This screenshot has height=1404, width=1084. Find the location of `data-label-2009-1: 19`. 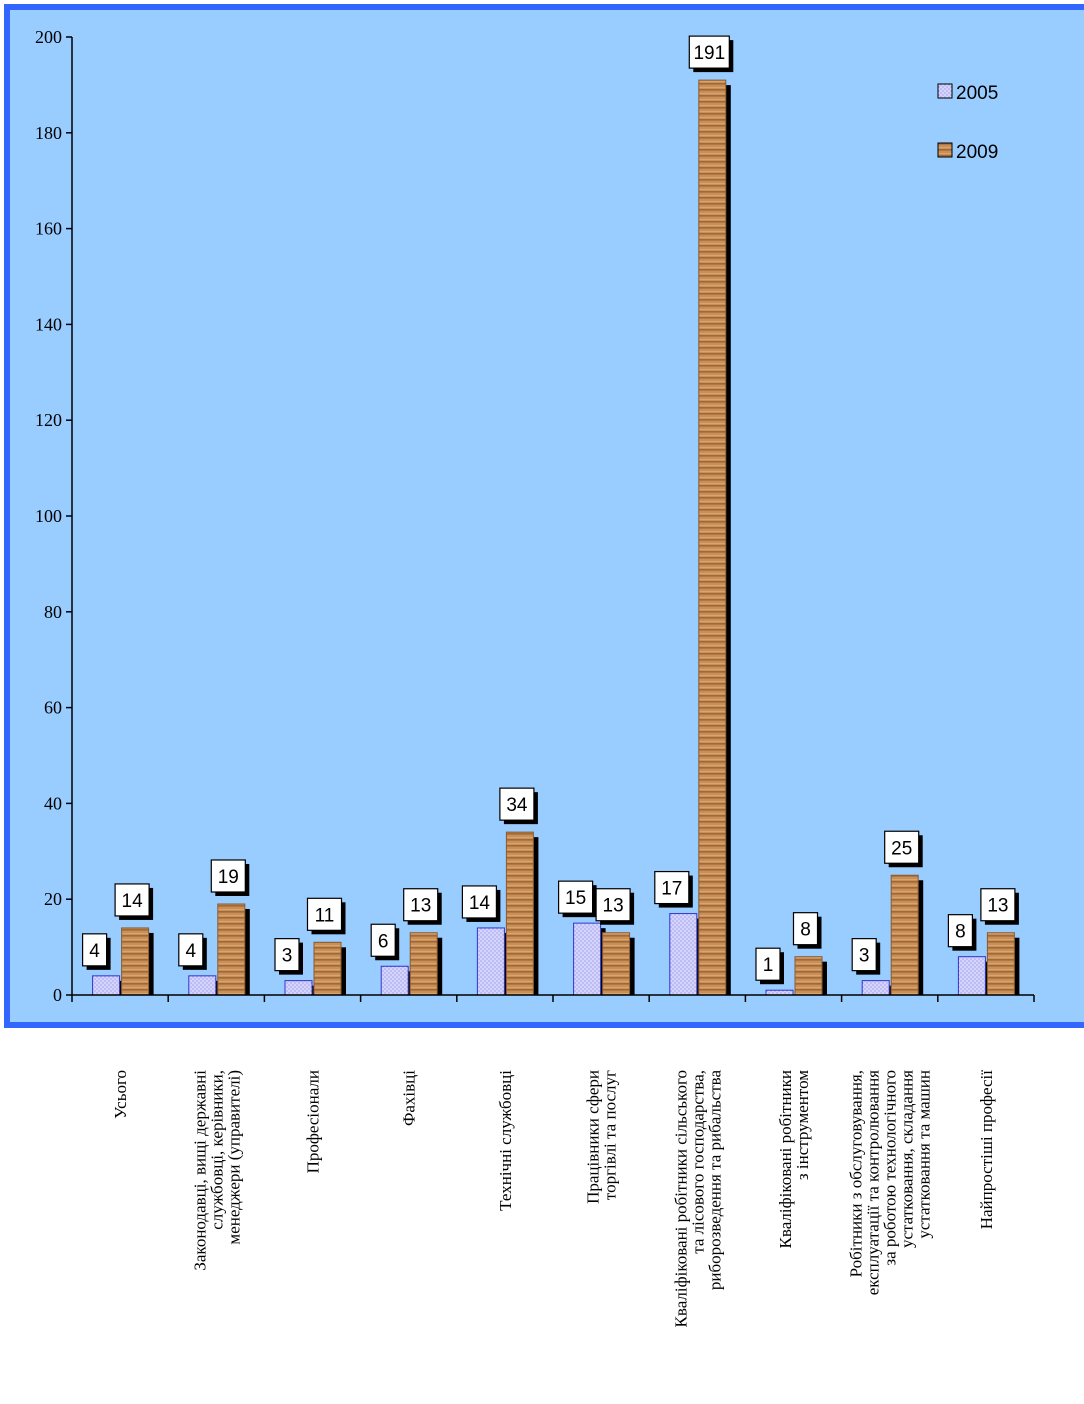

data-label-2009-1: 19 is located at coordinates (228, 877).